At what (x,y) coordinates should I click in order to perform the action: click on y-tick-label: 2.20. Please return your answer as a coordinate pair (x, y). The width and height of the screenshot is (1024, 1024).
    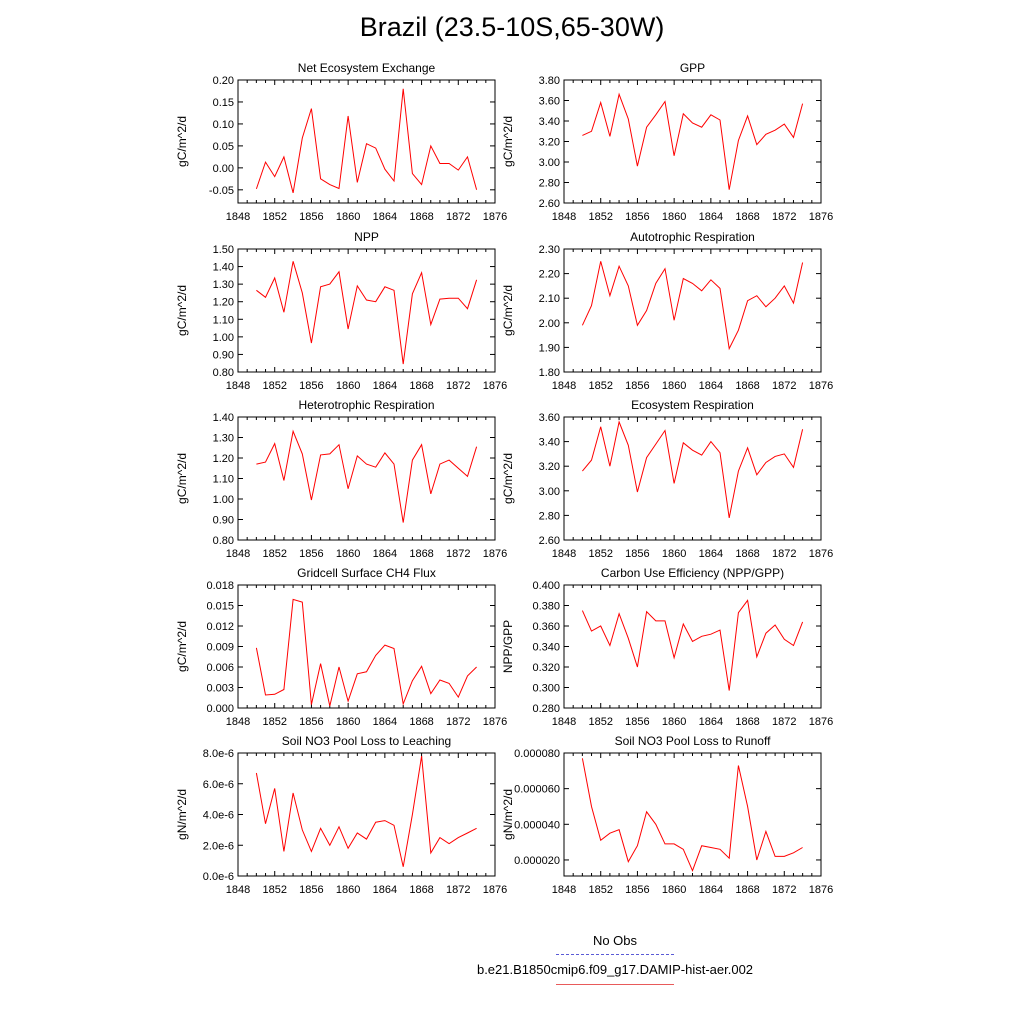
    Looking at the image, I should click on (549, 275).